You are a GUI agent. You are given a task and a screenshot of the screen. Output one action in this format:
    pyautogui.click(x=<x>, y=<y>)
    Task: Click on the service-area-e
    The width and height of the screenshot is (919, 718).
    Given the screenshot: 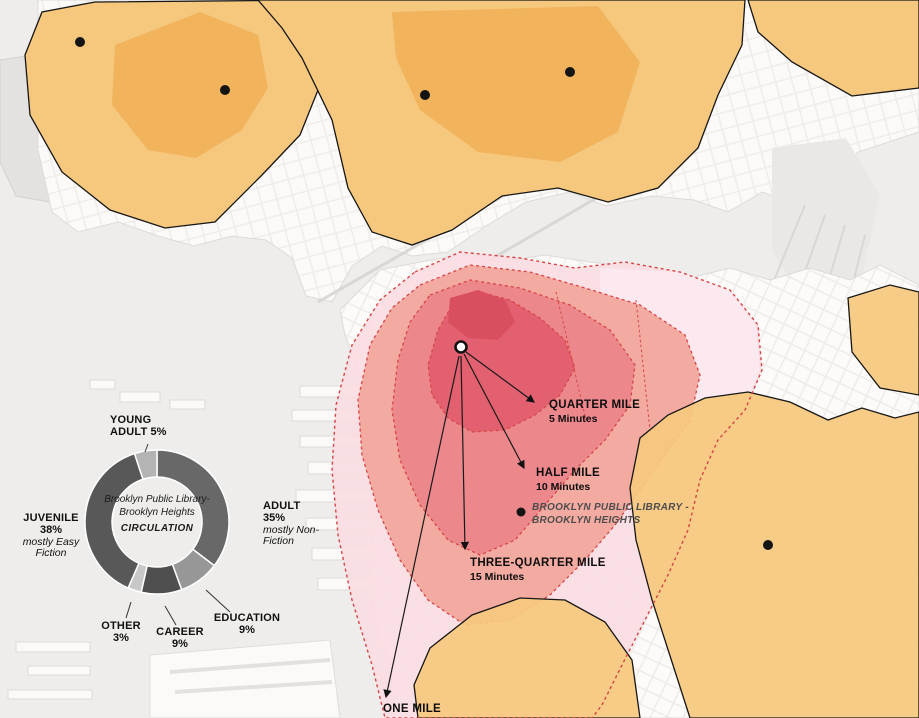 What is the action you would take?
    pyautogui.click(x=883, y=340)
    